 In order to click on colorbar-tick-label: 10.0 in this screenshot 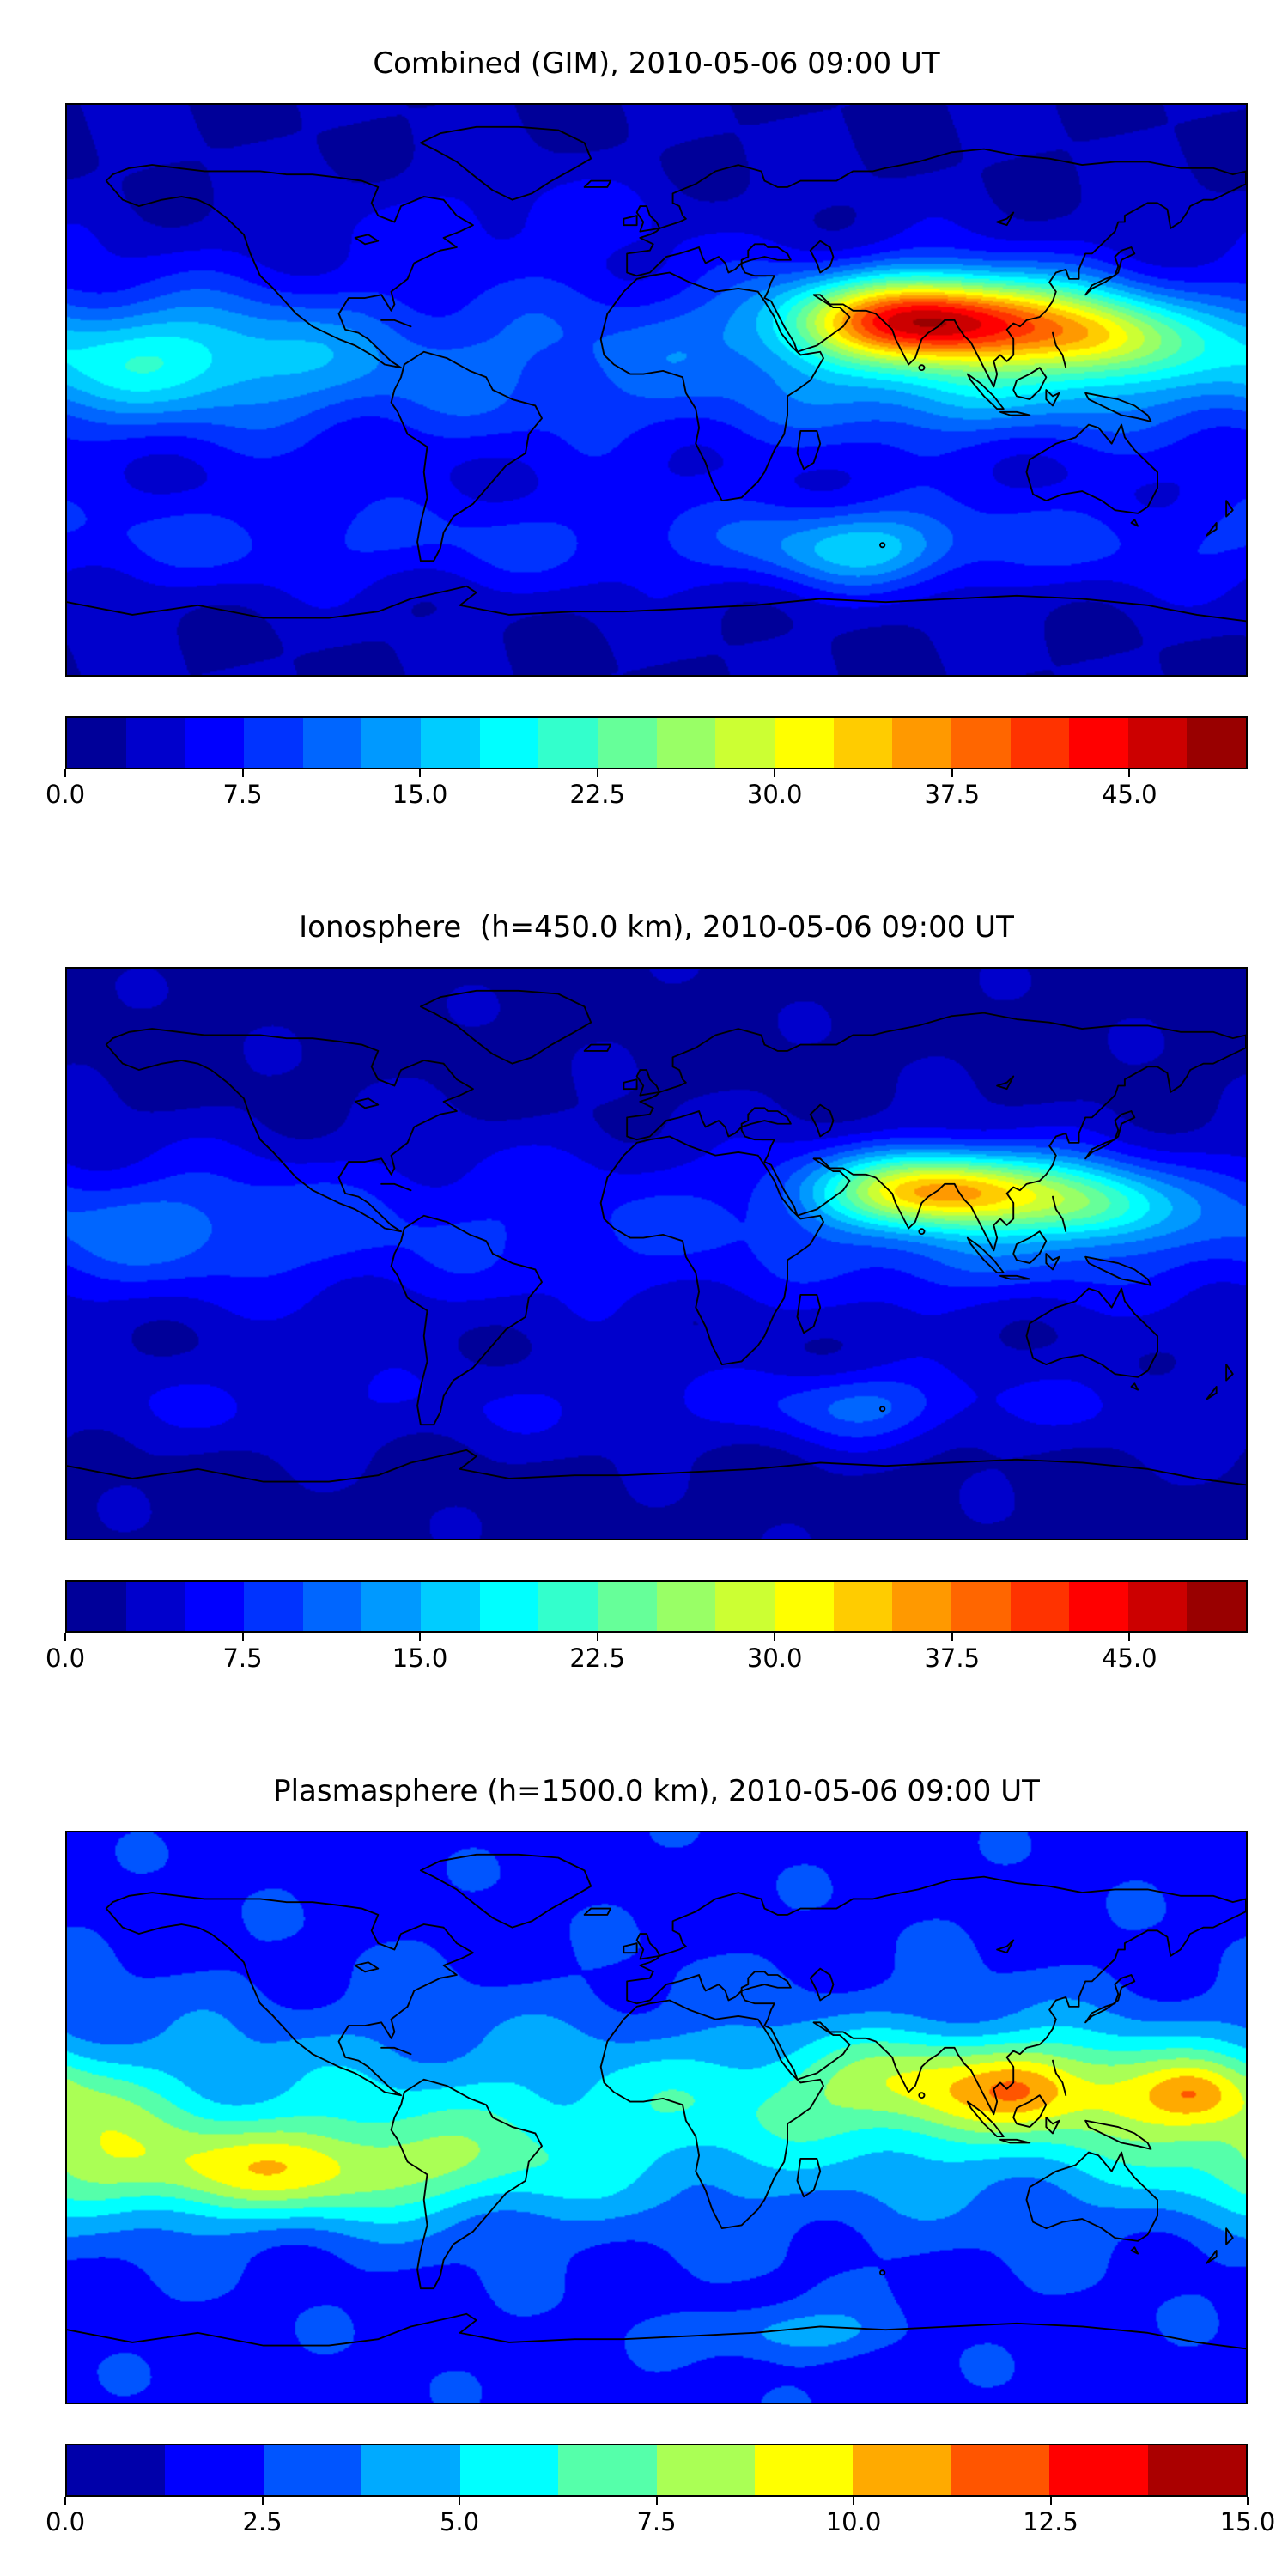, I will do `click(854, 2522)`.